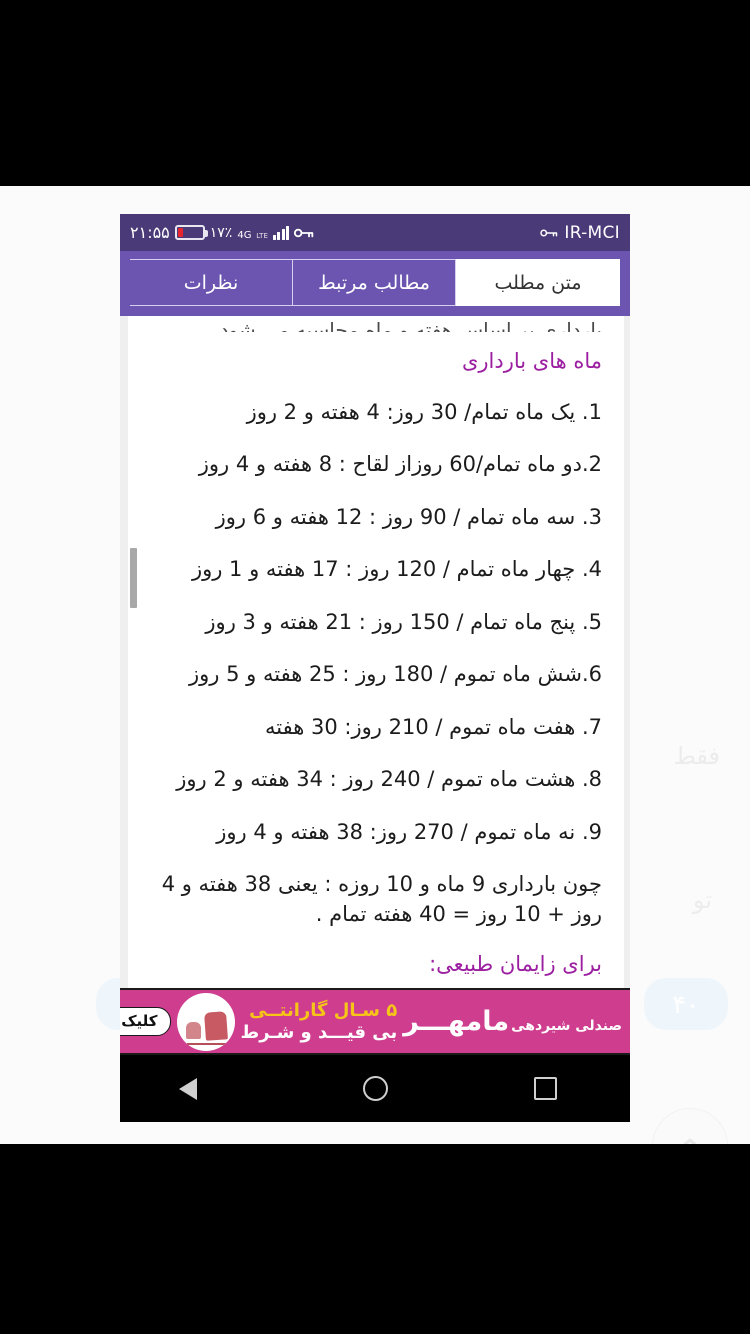 This screenshot has height=1334, width=750. What do you see at coordinates (549, 233) in the screenshot?
I see `carrier-key-icon` at bounding box center [549, 233].